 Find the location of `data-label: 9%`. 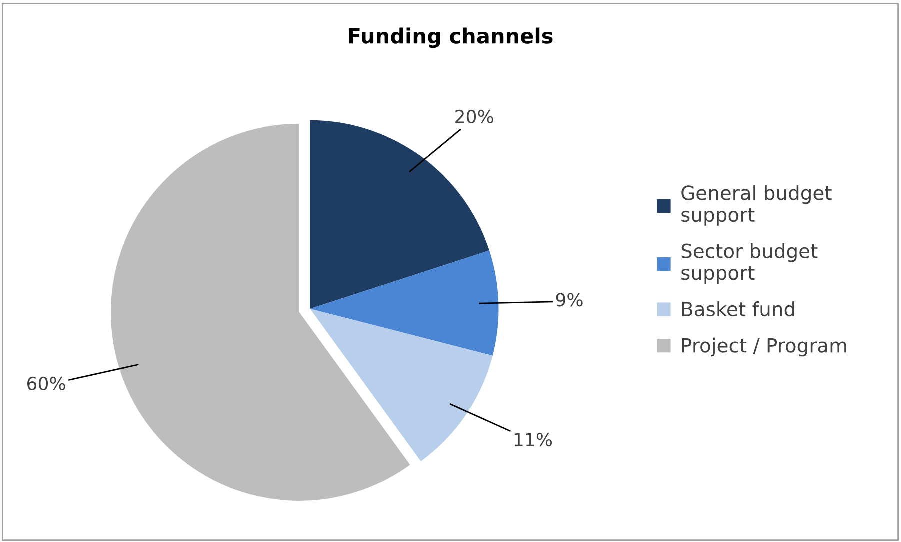

data-label: 9% is located at coordinates (569, 300).